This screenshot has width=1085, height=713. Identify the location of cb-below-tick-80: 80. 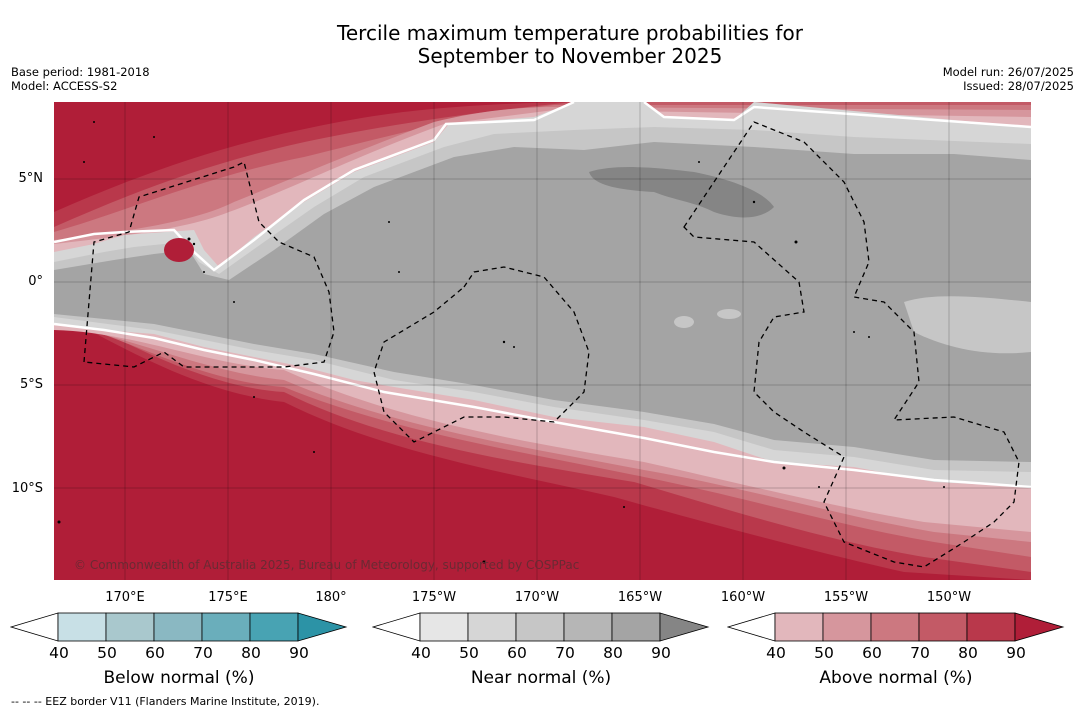
(251, 653).